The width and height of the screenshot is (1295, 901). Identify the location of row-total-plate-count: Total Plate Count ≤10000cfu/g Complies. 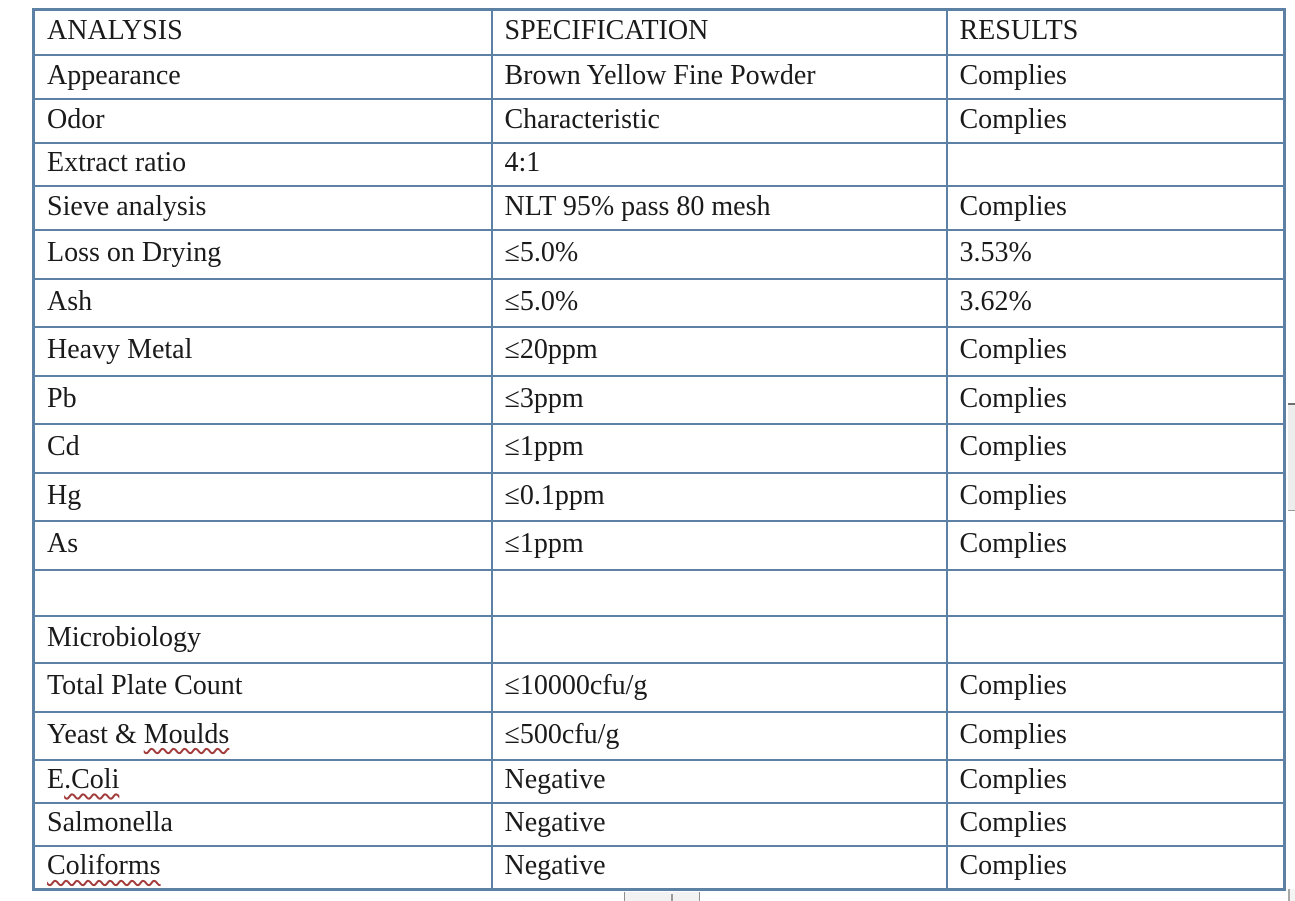
(659, 687).